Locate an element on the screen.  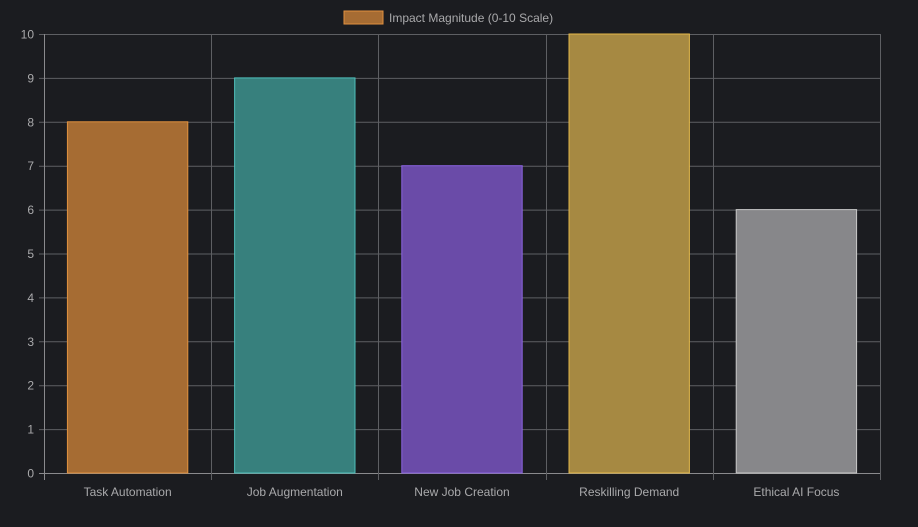
y-tick-label: 10 is located at coordinates (28, 35).